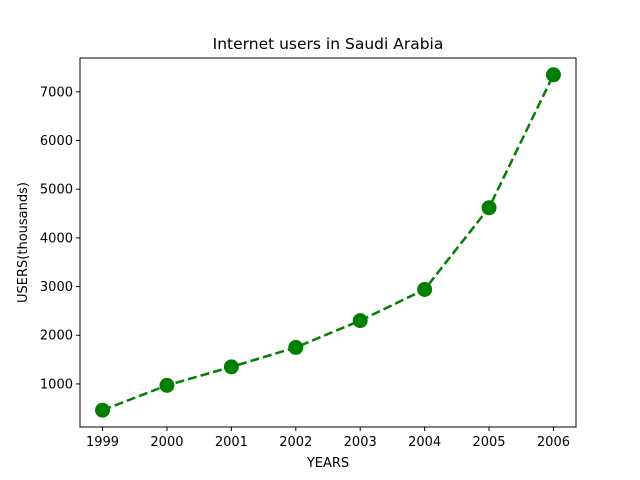 This screenshot has width=640, height=480. What do you see at coordinates (166, 442) in the screenshot?
I see `x-tick-label: 2000` at bounding box center [166, 442].